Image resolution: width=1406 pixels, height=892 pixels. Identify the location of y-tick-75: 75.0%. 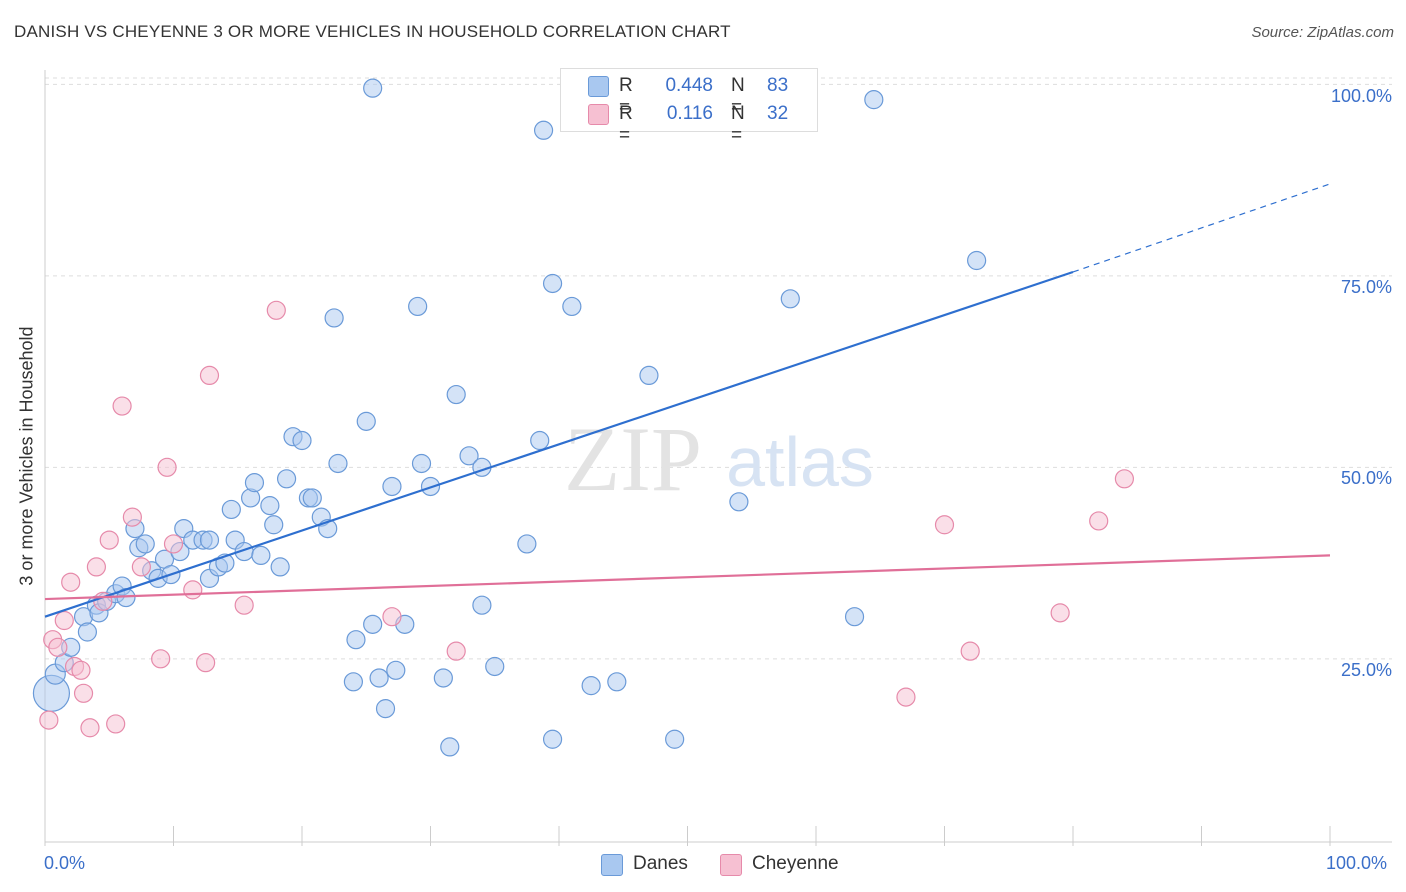
(1366, 287).